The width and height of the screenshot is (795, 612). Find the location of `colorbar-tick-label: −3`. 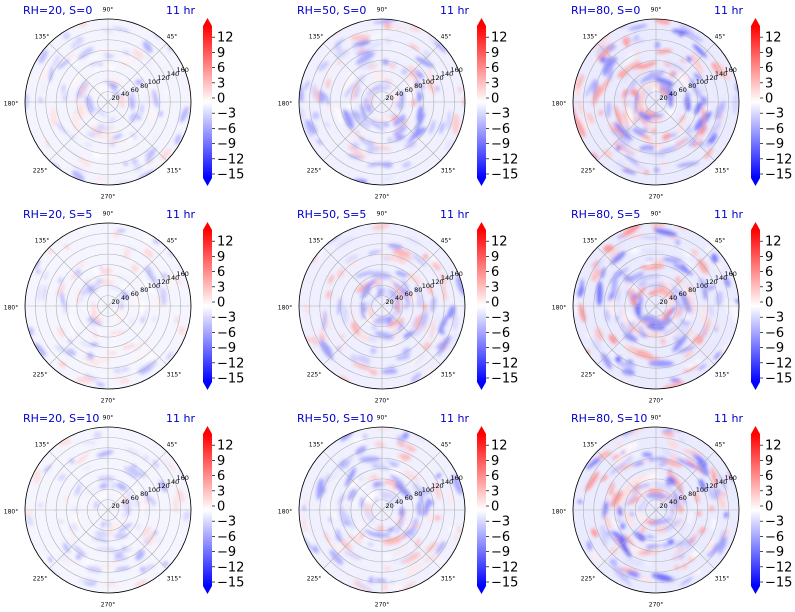

colorbar-tick-label: −3 is located at coordinates (226, 114).